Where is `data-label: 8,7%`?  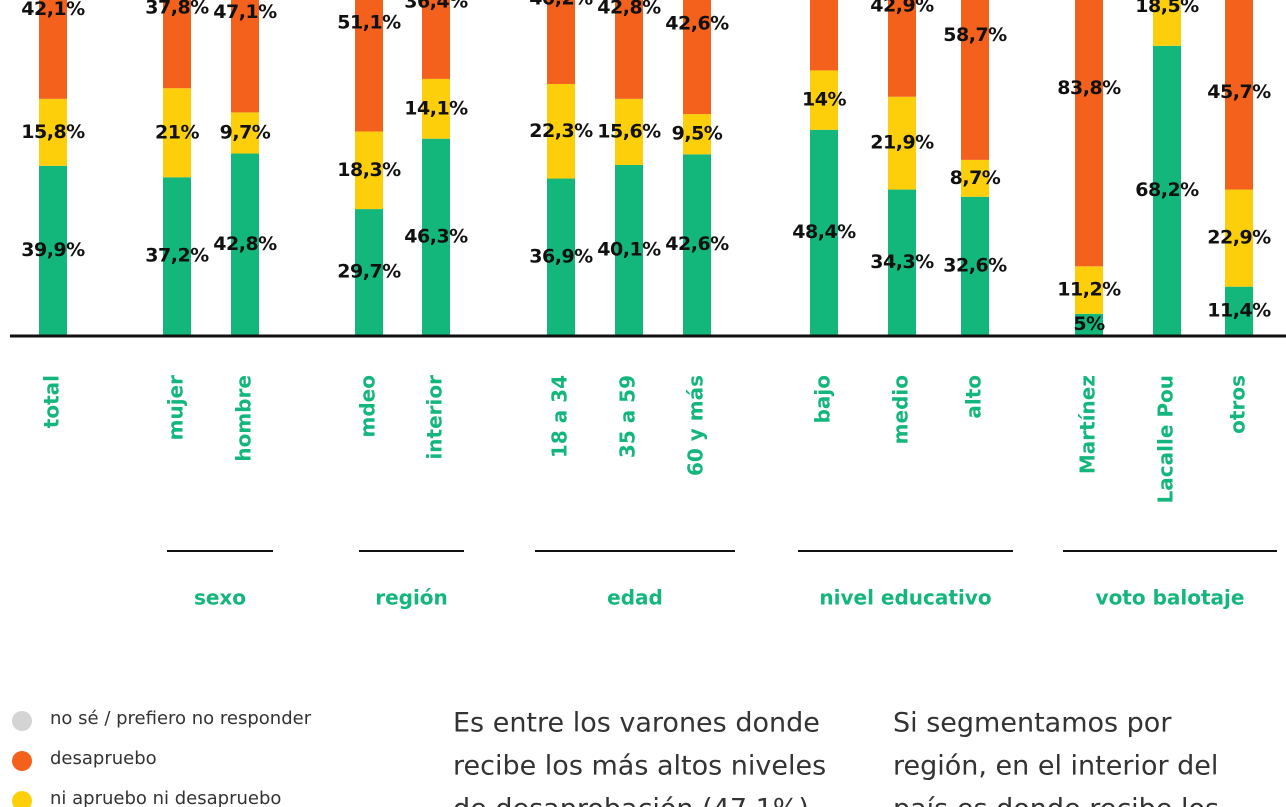 data-label: 8,7% is located at coordinates (975, 178).